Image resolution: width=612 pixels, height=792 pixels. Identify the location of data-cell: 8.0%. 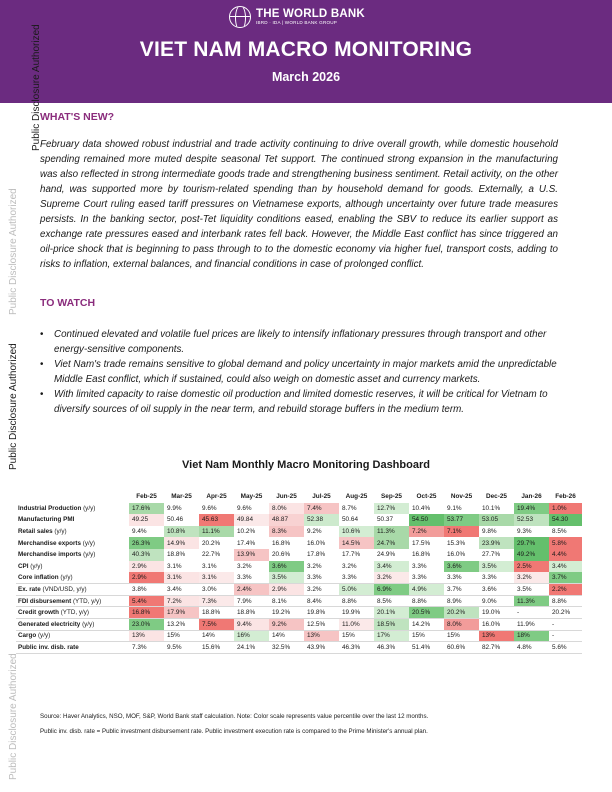
(461, 624).